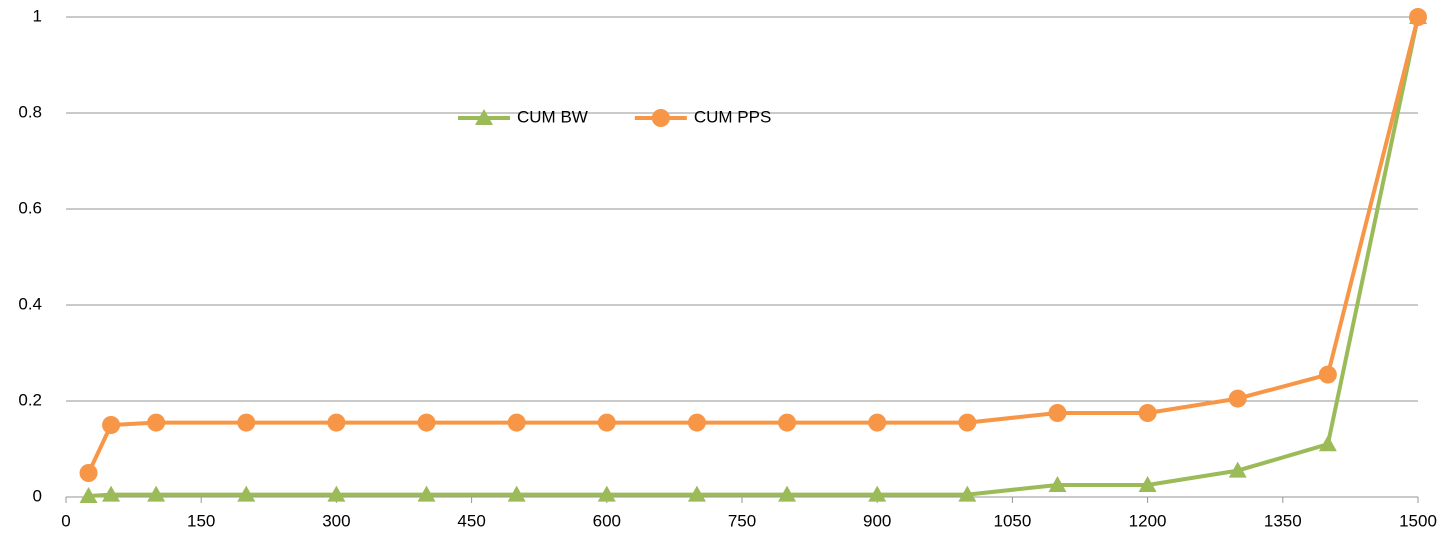 The height and width of the screenshot is (555, 1450). What do you see at coordinates (30, 399) in the screenshot?
I see `y-tick-label: 0.2` at bounding box center [30, 399].